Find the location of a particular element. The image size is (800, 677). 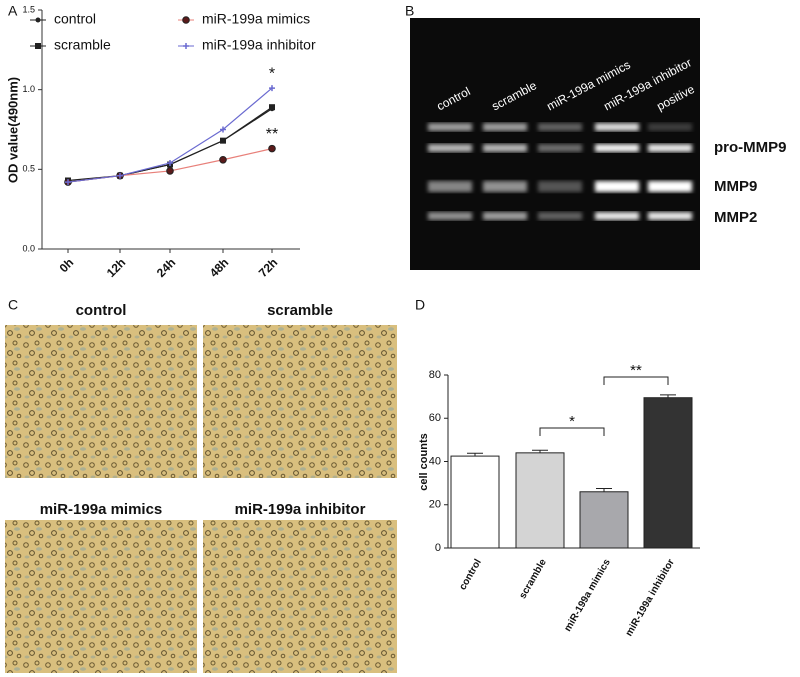

micrograph-title: miR-199a mimics is located at coordinates (101, 509).